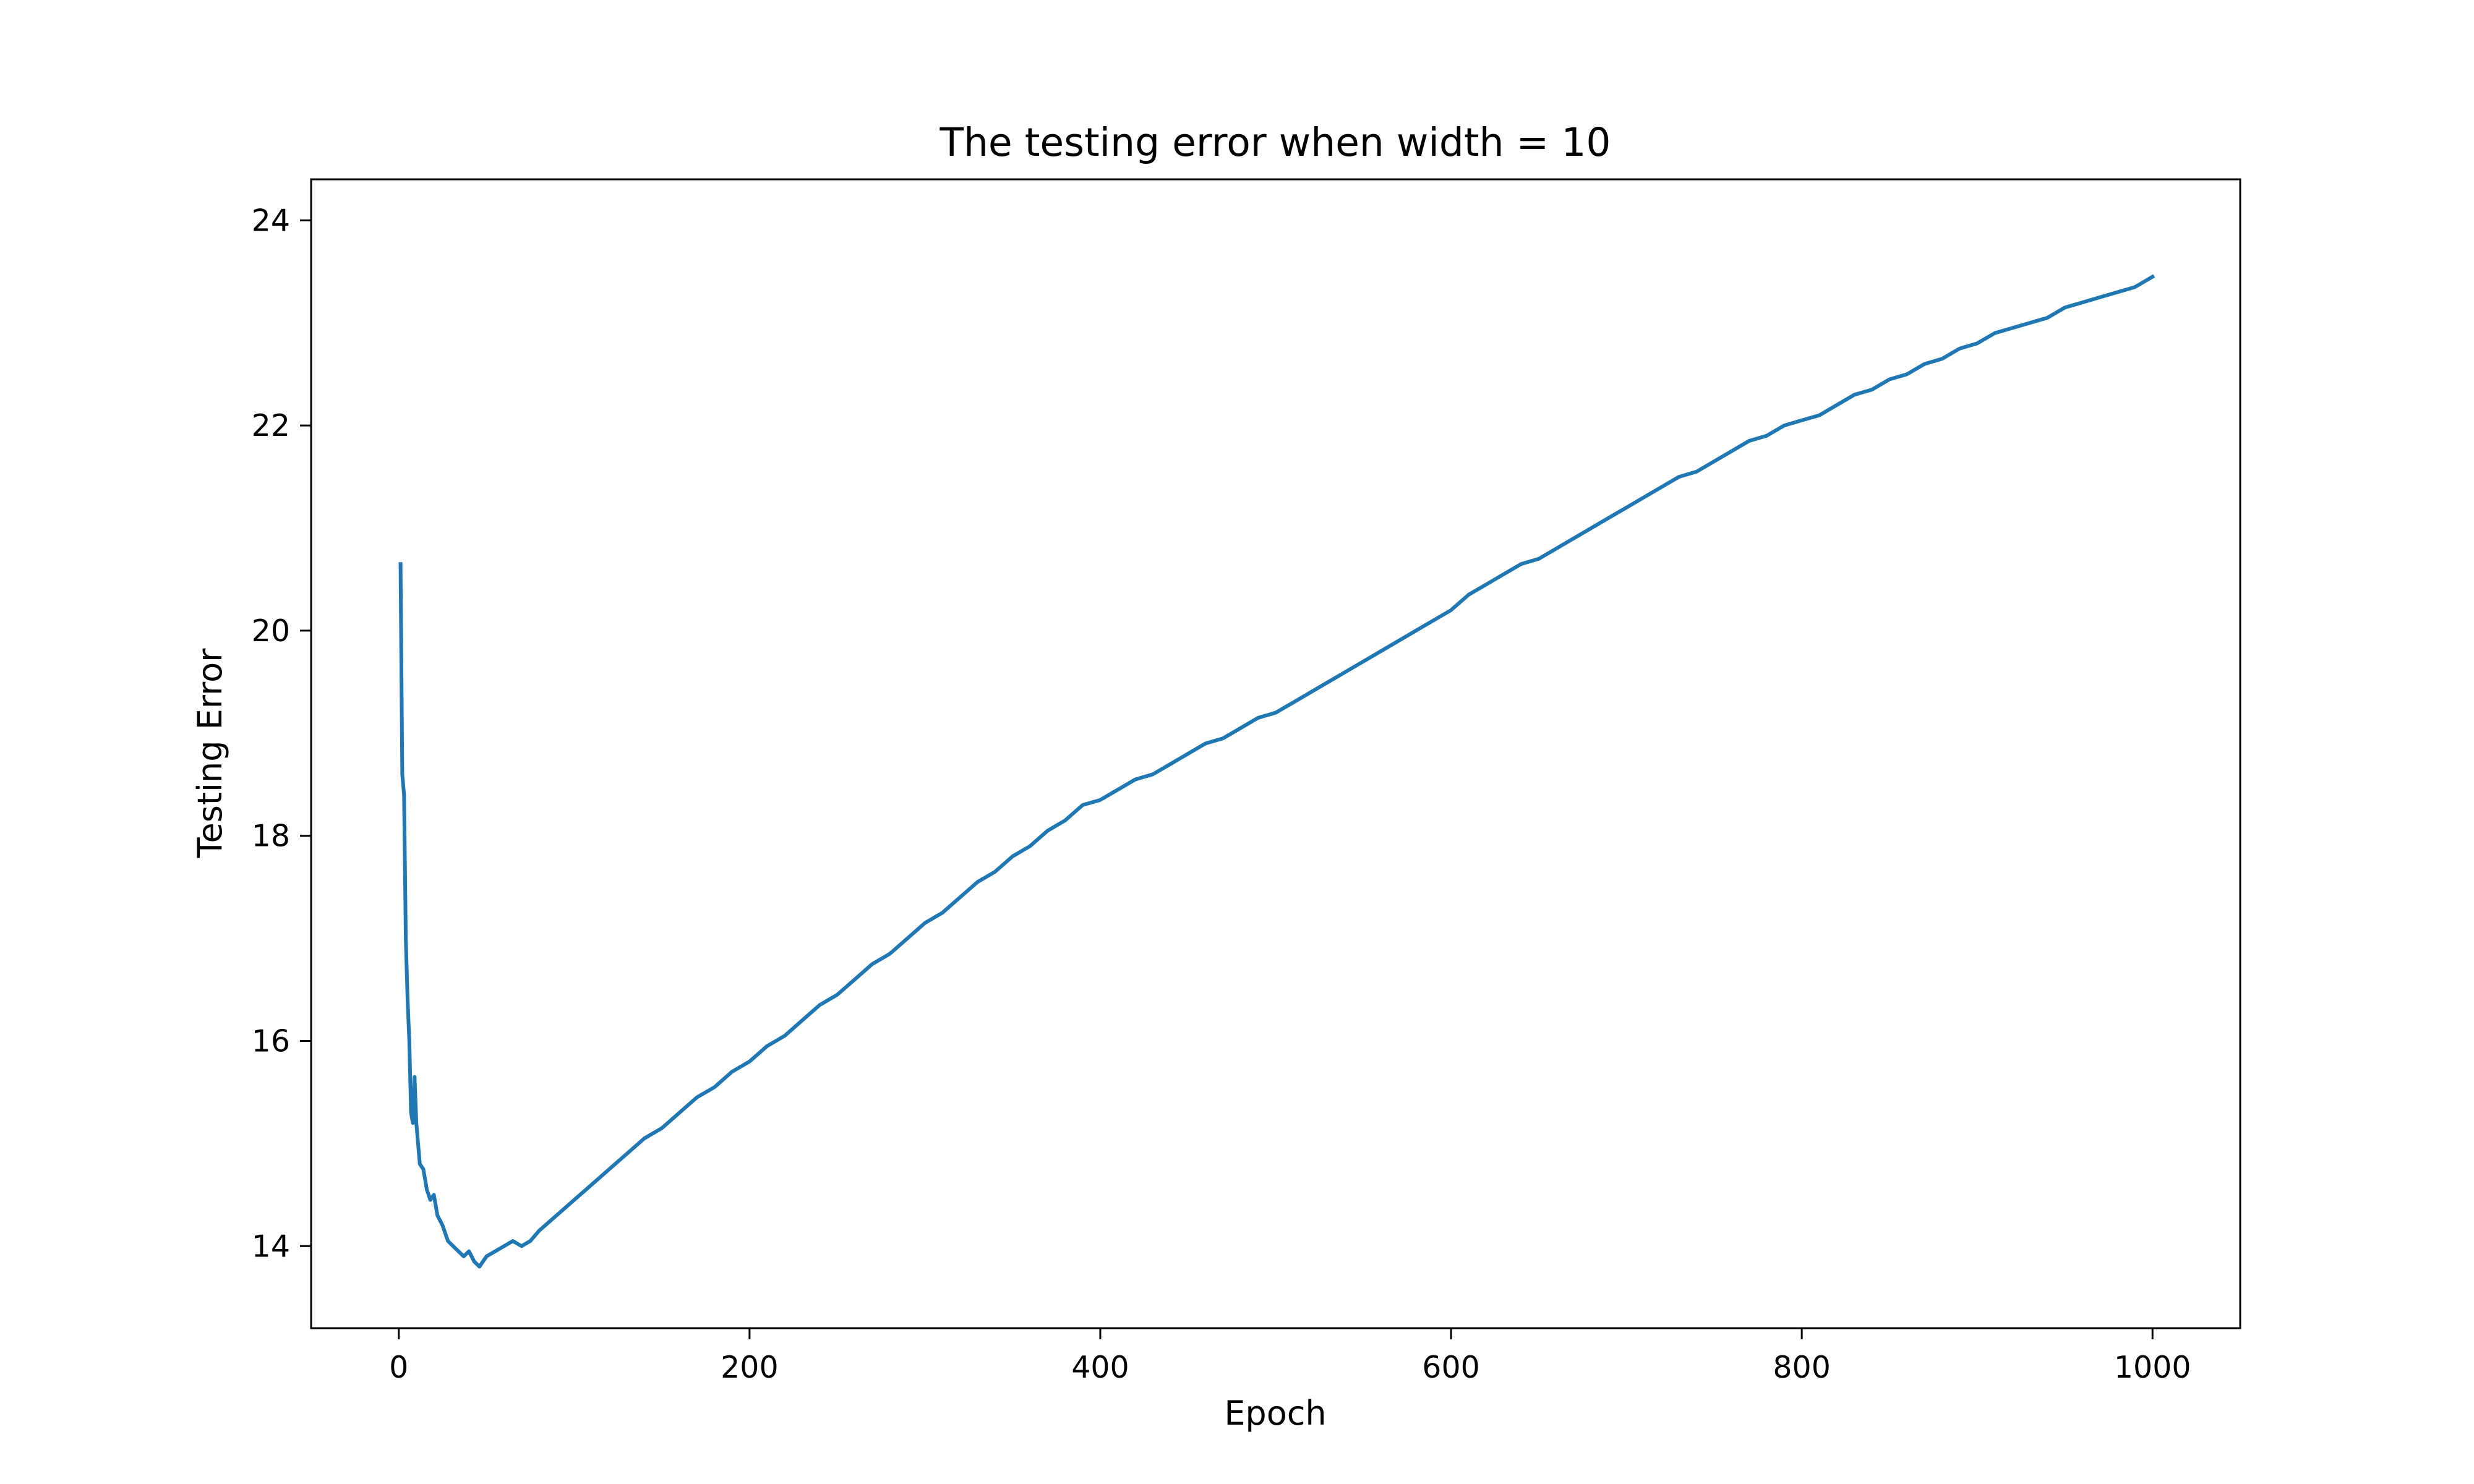 The image size is (2474, 1484). I want to click on x-tick-label: 200, so click(750, 1367).